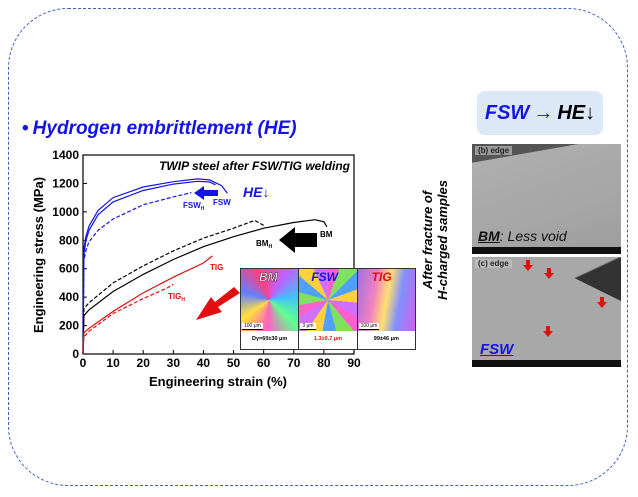 The image size is (638, 497). Describe the element at coordinates (113, 363) in the screenshot. I see `x-tick-label: 10` at that location.